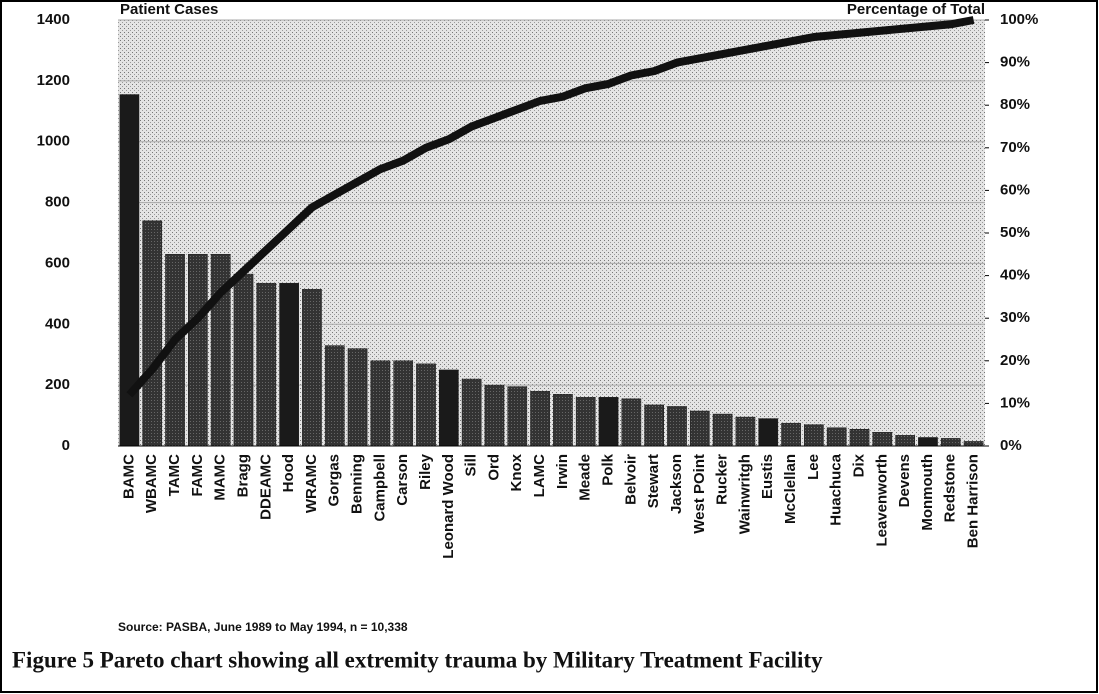 The height and width of the screenshot is (694, 1099). Describe the element at coordinates (174, 475) in the screenshot. I see `x-tick-label: TAMC` at that location.